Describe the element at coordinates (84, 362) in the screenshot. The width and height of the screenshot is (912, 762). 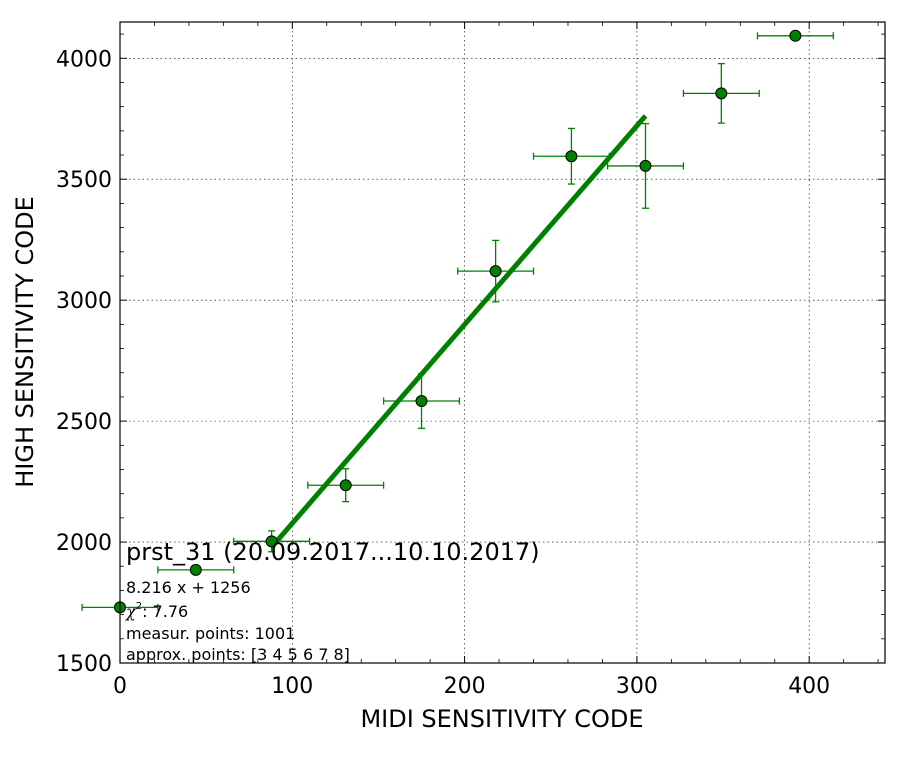
I see `y-tick-labels: 1500 2000 2500 3000 3500 4000` at that location.